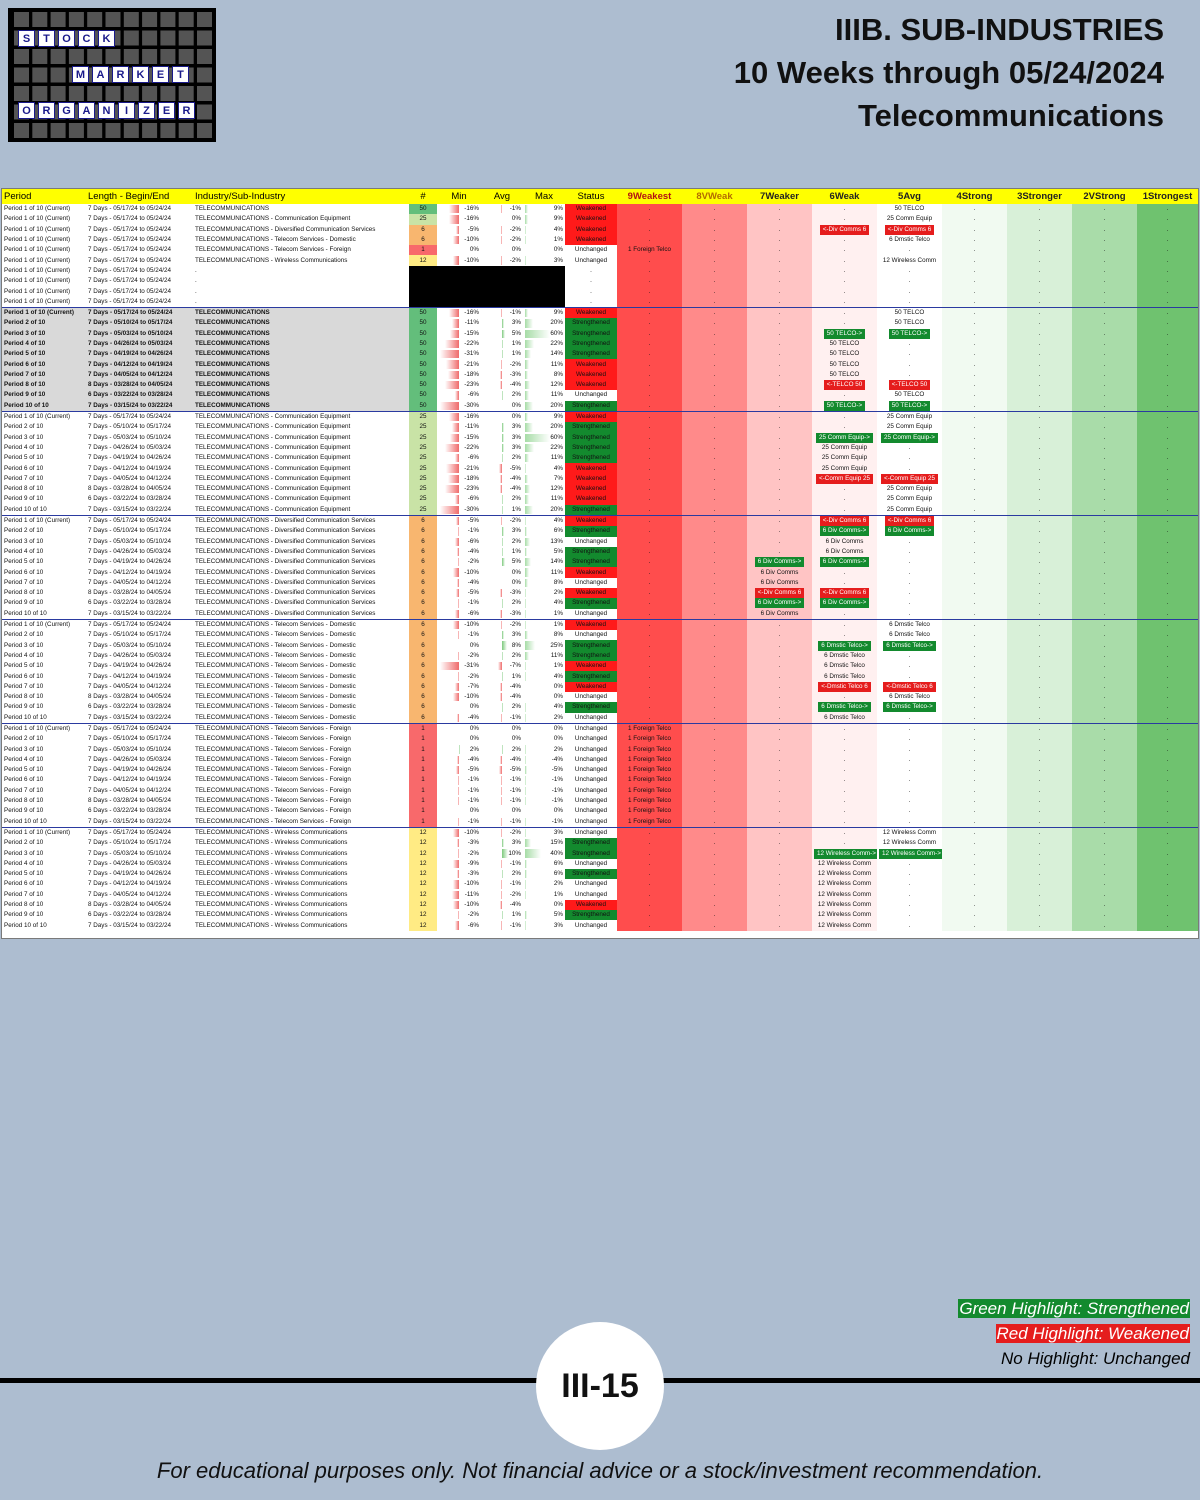  I want to click on tier-cell-7weaker: ., so click(779, 832).